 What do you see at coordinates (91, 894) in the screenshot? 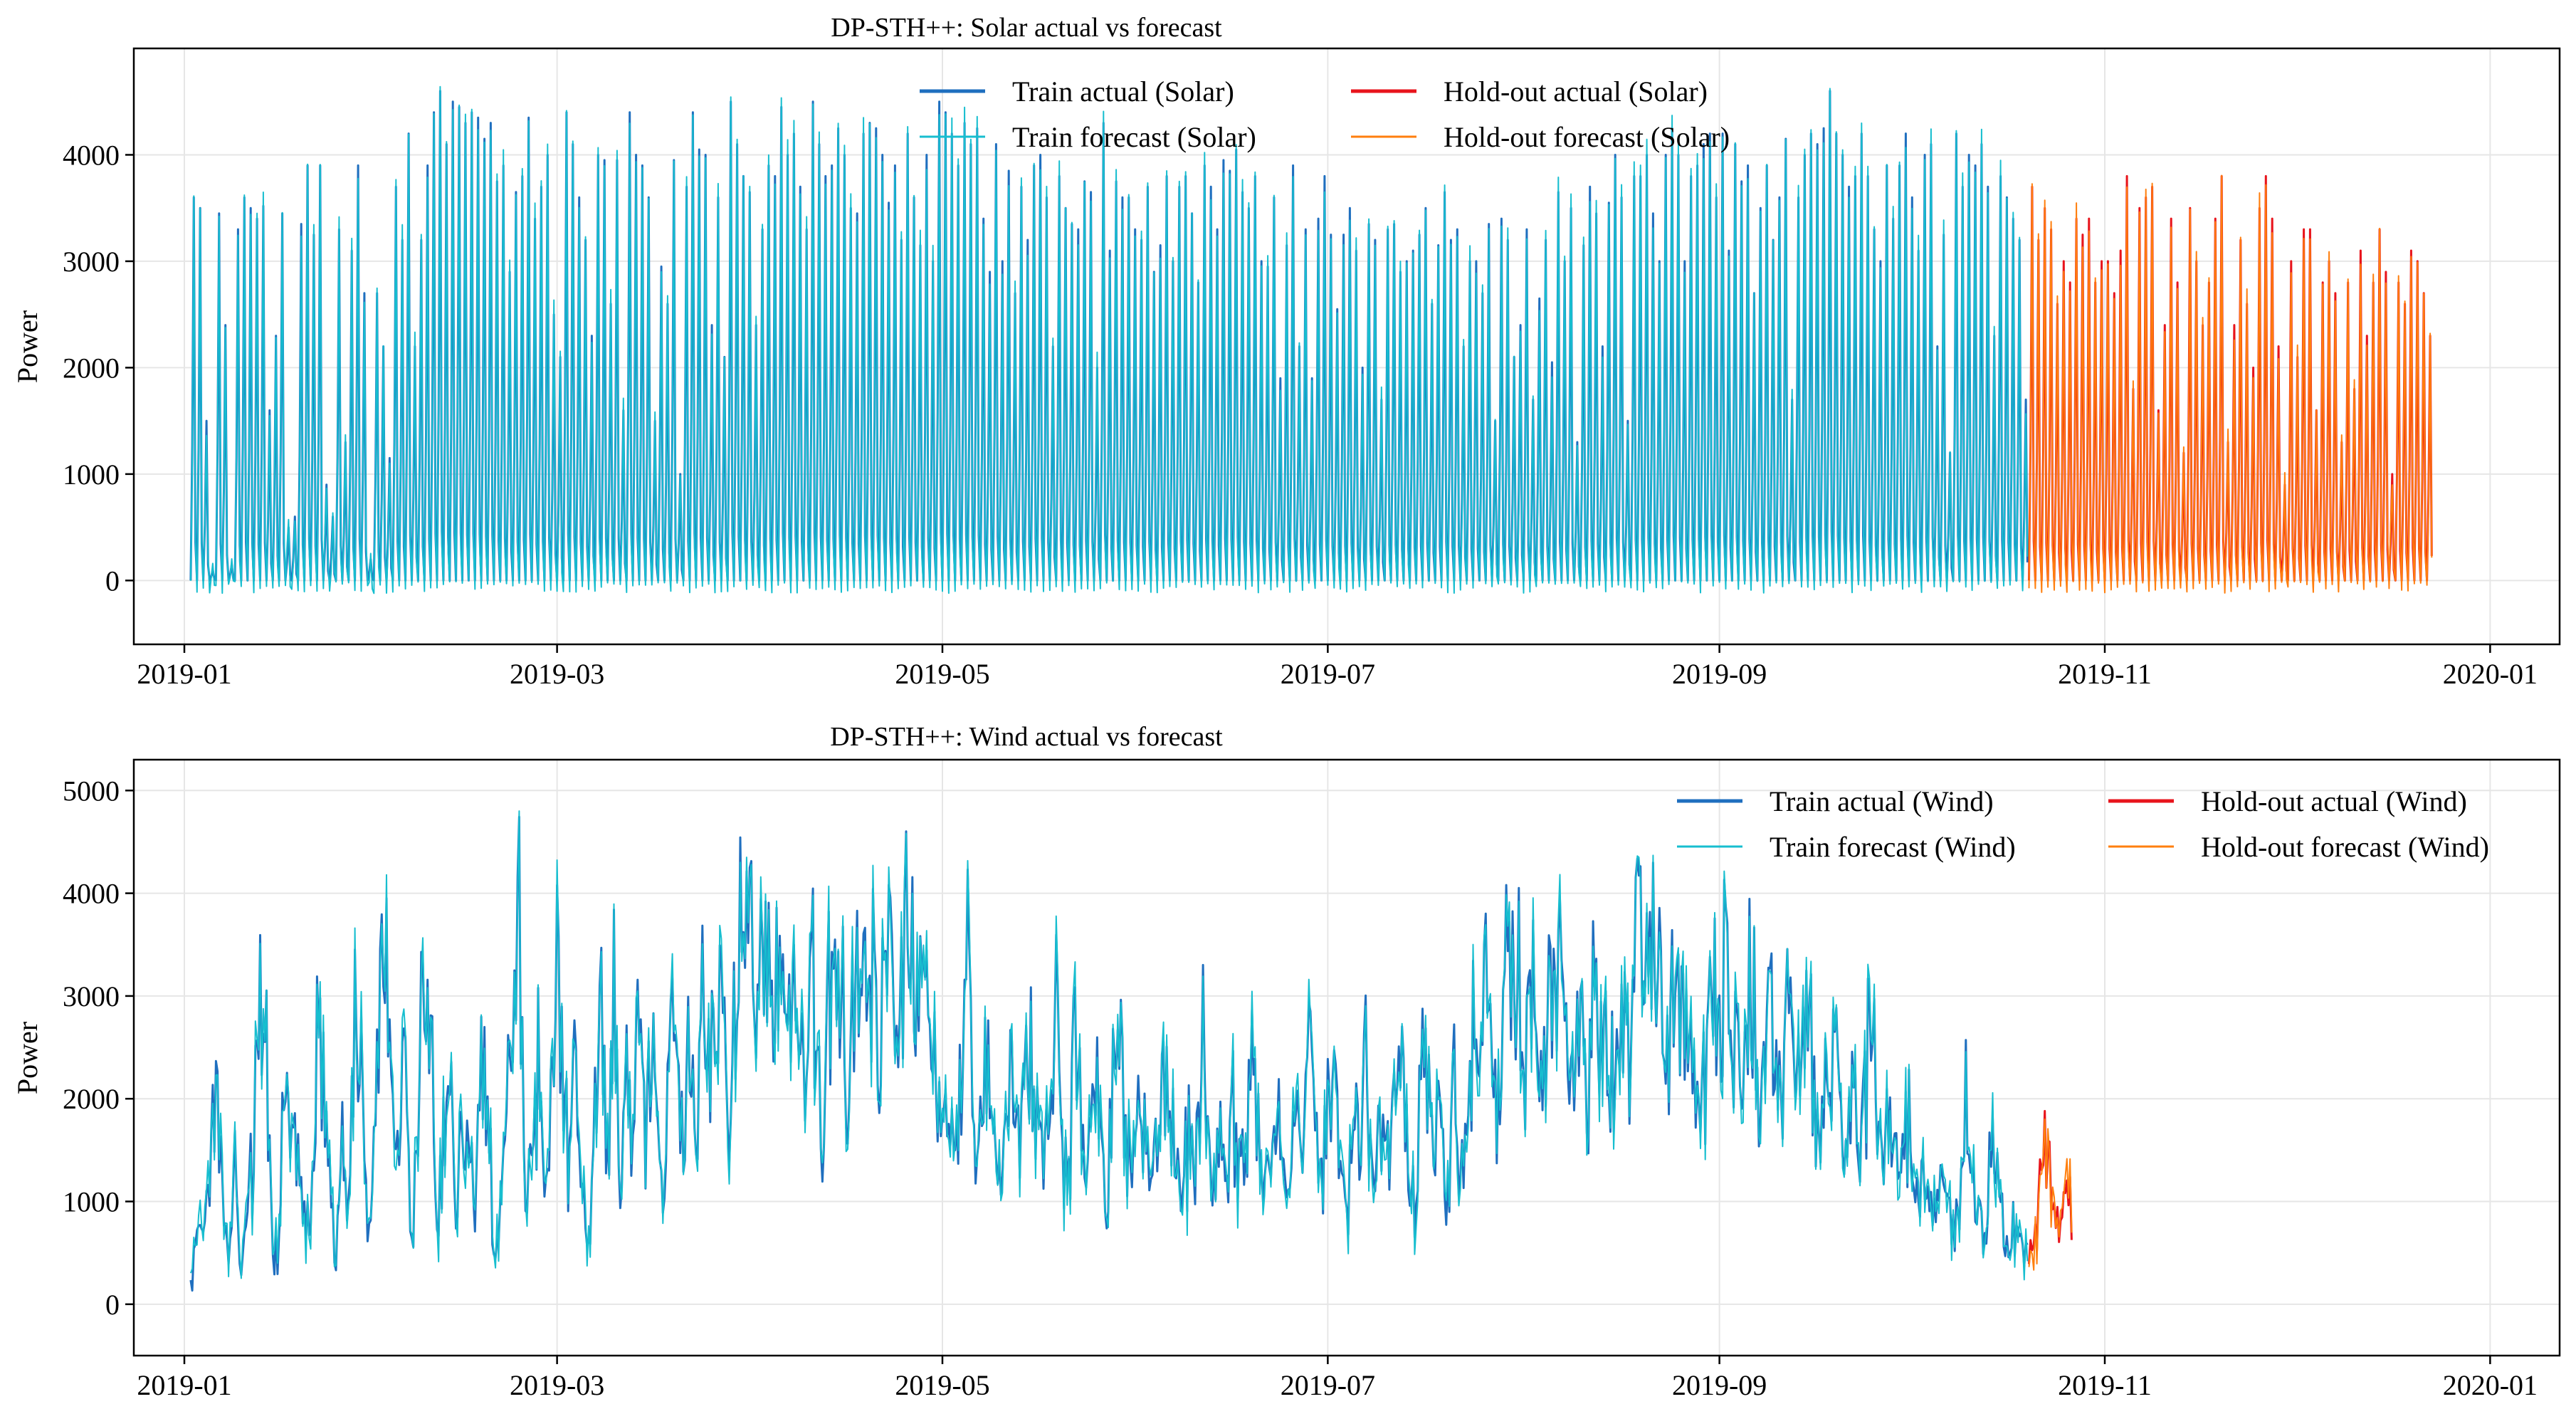
I see `wind-y-tick-label-4: 4000` at bounding box center [91, 894].